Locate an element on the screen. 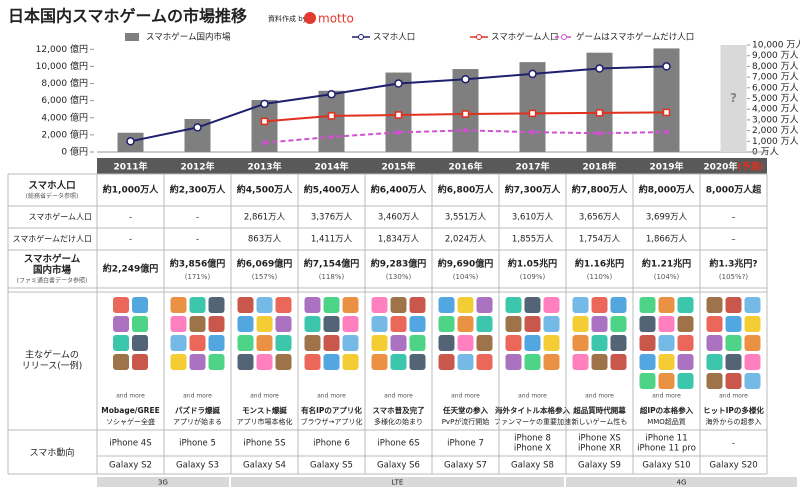  cell: 3,551万人 is located at coordinates (466, 218).